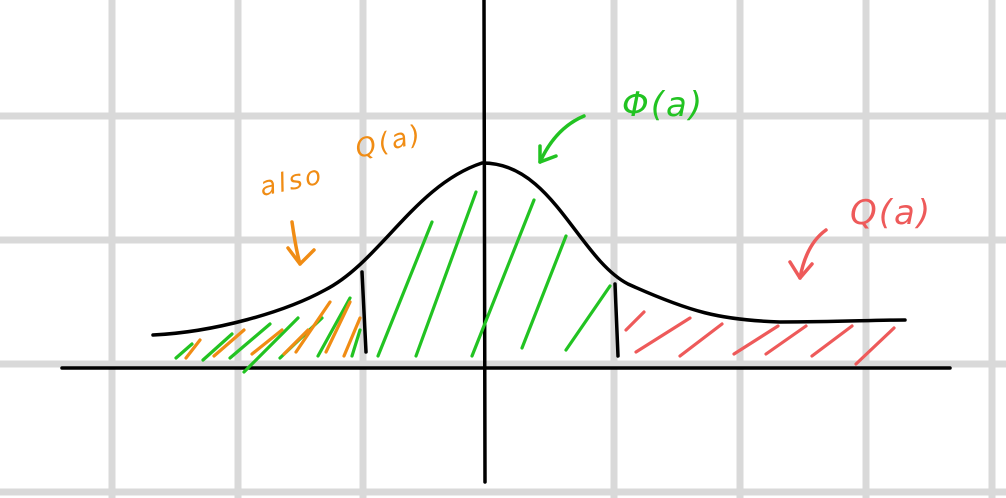 Image resolution: width=1006 pixels, height=498 pixels. Describe the element at coordinates (616, 320) in the screenshot. I see `right-boundary-line` at that location.